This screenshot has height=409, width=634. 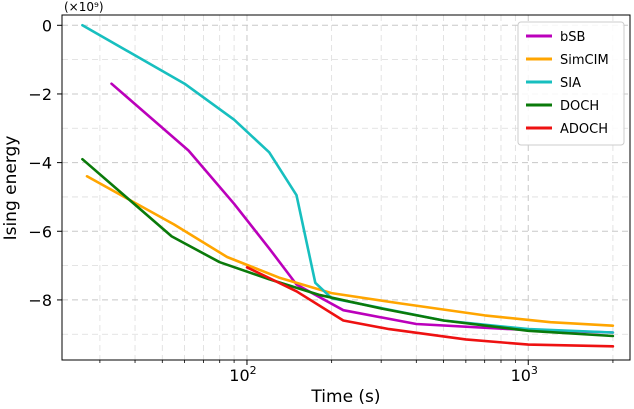 I want to click on x-tick-label: 10³, so click(x=524, y=374).